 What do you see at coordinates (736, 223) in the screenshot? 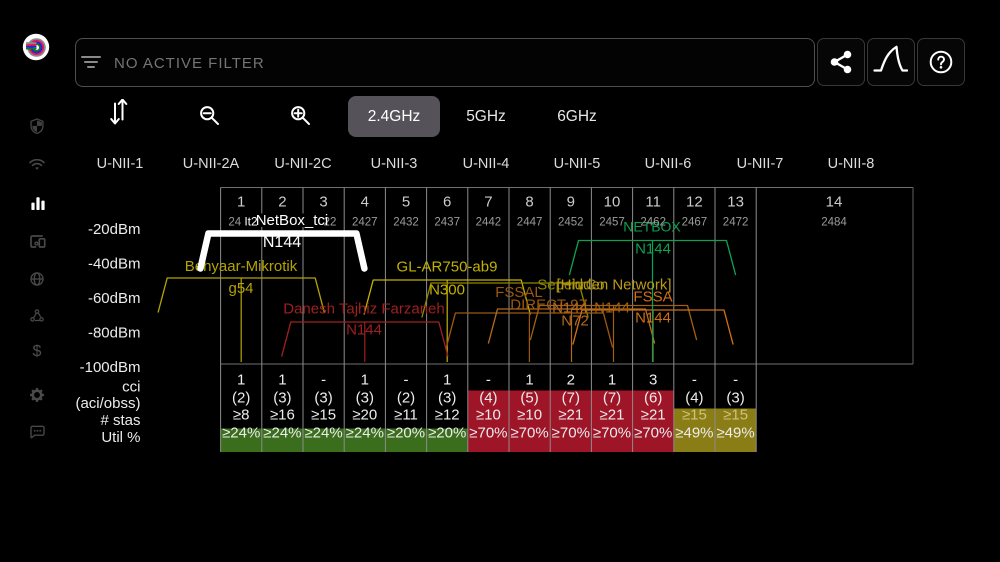
I see `svg-text: 2472` at bounding box center [736, 223].